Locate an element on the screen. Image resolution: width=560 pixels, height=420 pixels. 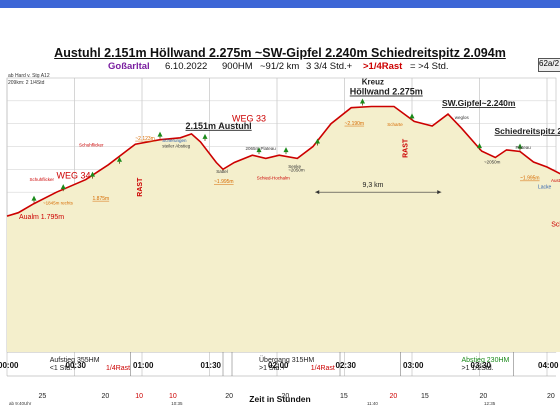
segment-uebergang-time: >1 Std.+ is located at coordinates (272, 368).